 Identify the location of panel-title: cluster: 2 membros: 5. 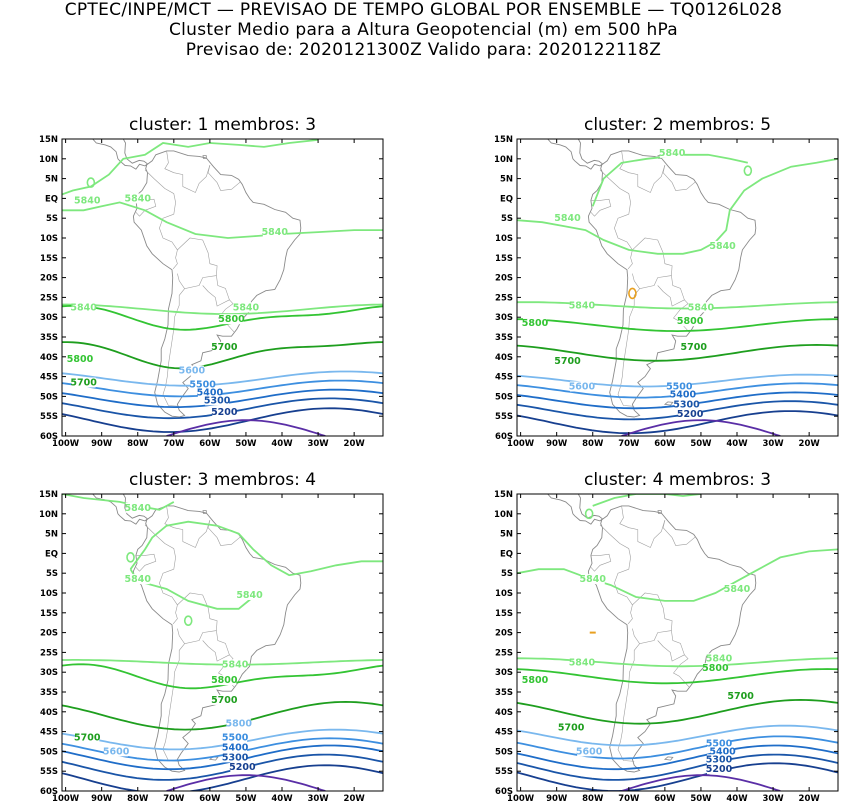
(677, 125).